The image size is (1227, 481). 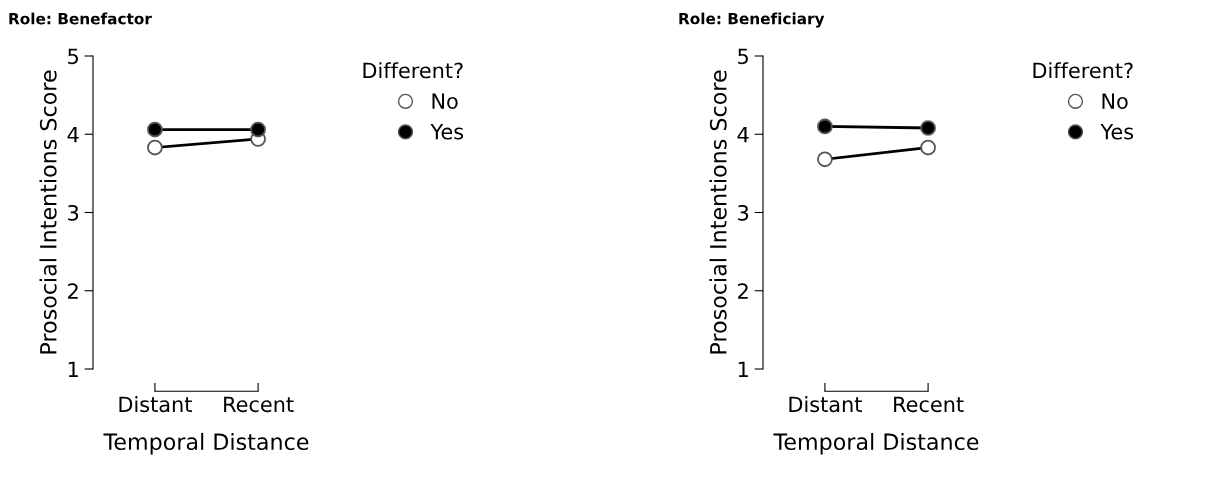 What do you see at coordinates (752, 20) in the screenshot?
I see `chart-title: Role: Beneficiary` at bounding box center [752, 20].